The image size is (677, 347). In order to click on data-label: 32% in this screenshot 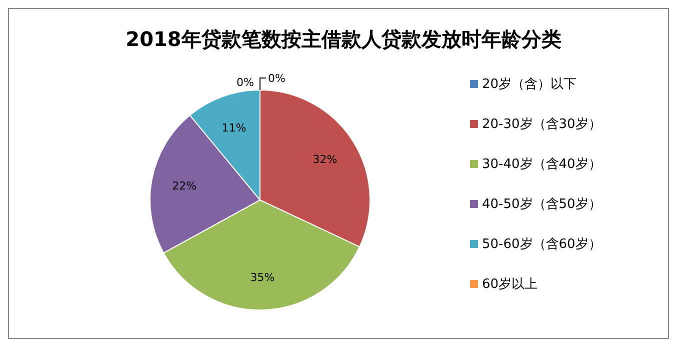, I will do `click(325, 159)`.